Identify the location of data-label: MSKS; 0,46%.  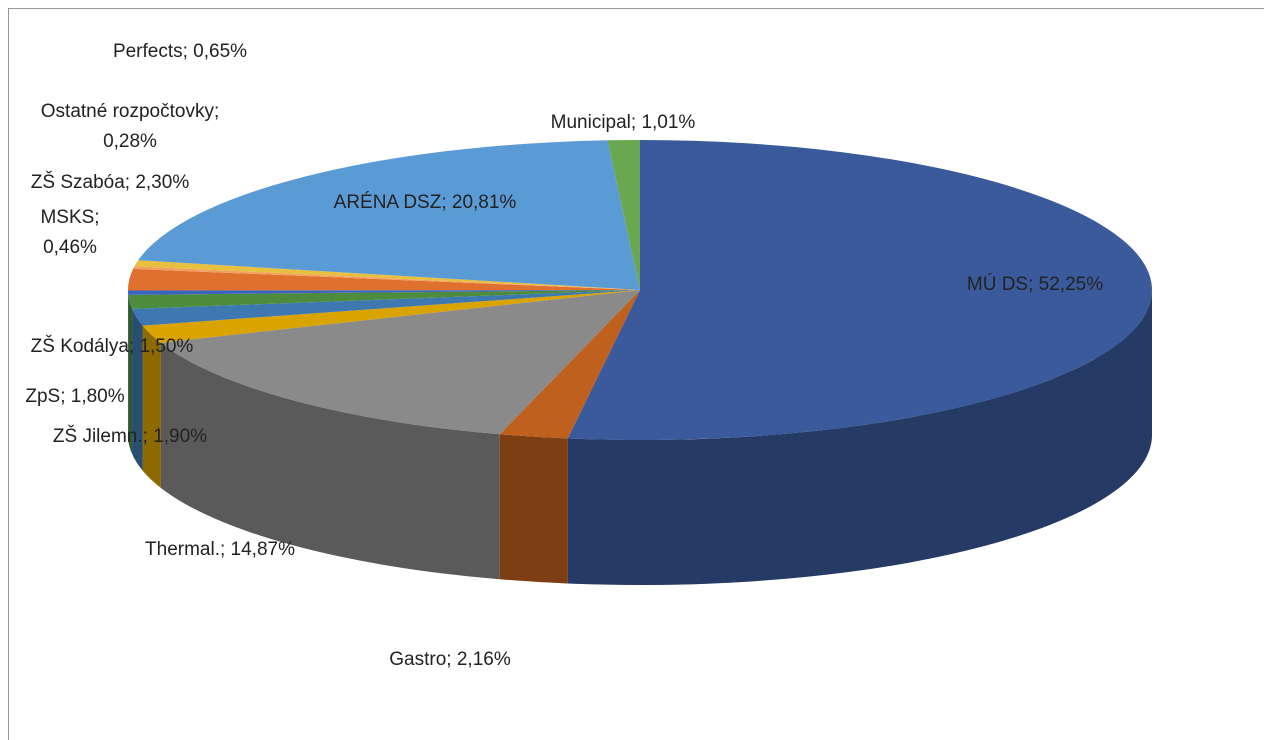
(69, 232).